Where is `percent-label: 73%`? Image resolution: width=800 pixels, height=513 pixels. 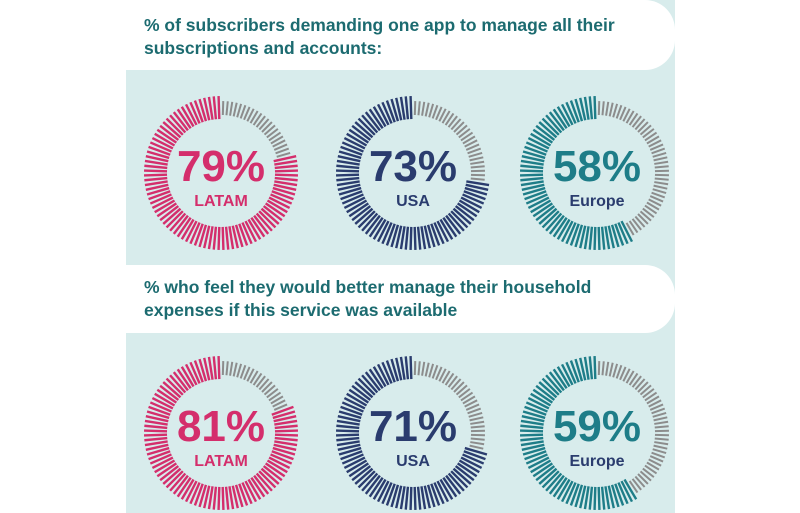 percent-label: 73% is located at coordinates (413, 166).